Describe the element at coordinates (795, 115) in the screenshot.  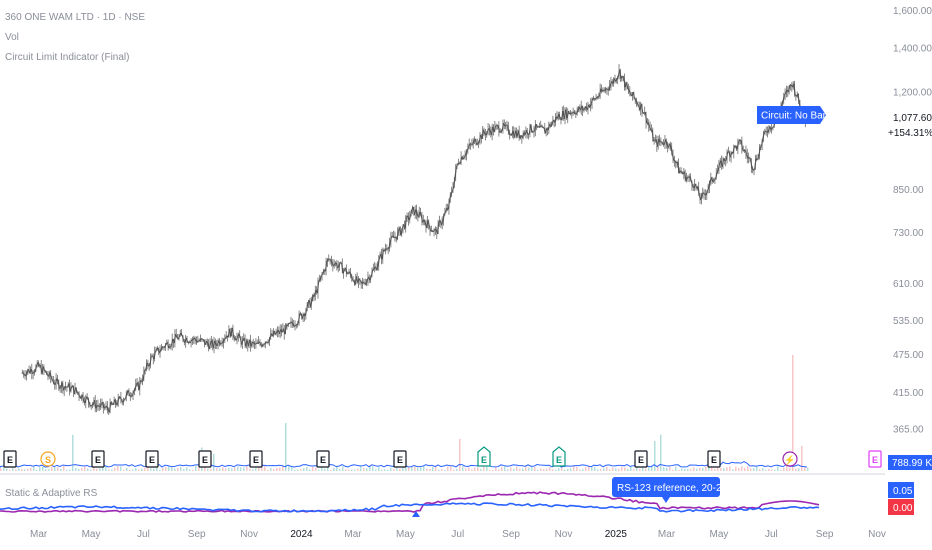
I see `circuit-label: Circuit: No Band` at that location.